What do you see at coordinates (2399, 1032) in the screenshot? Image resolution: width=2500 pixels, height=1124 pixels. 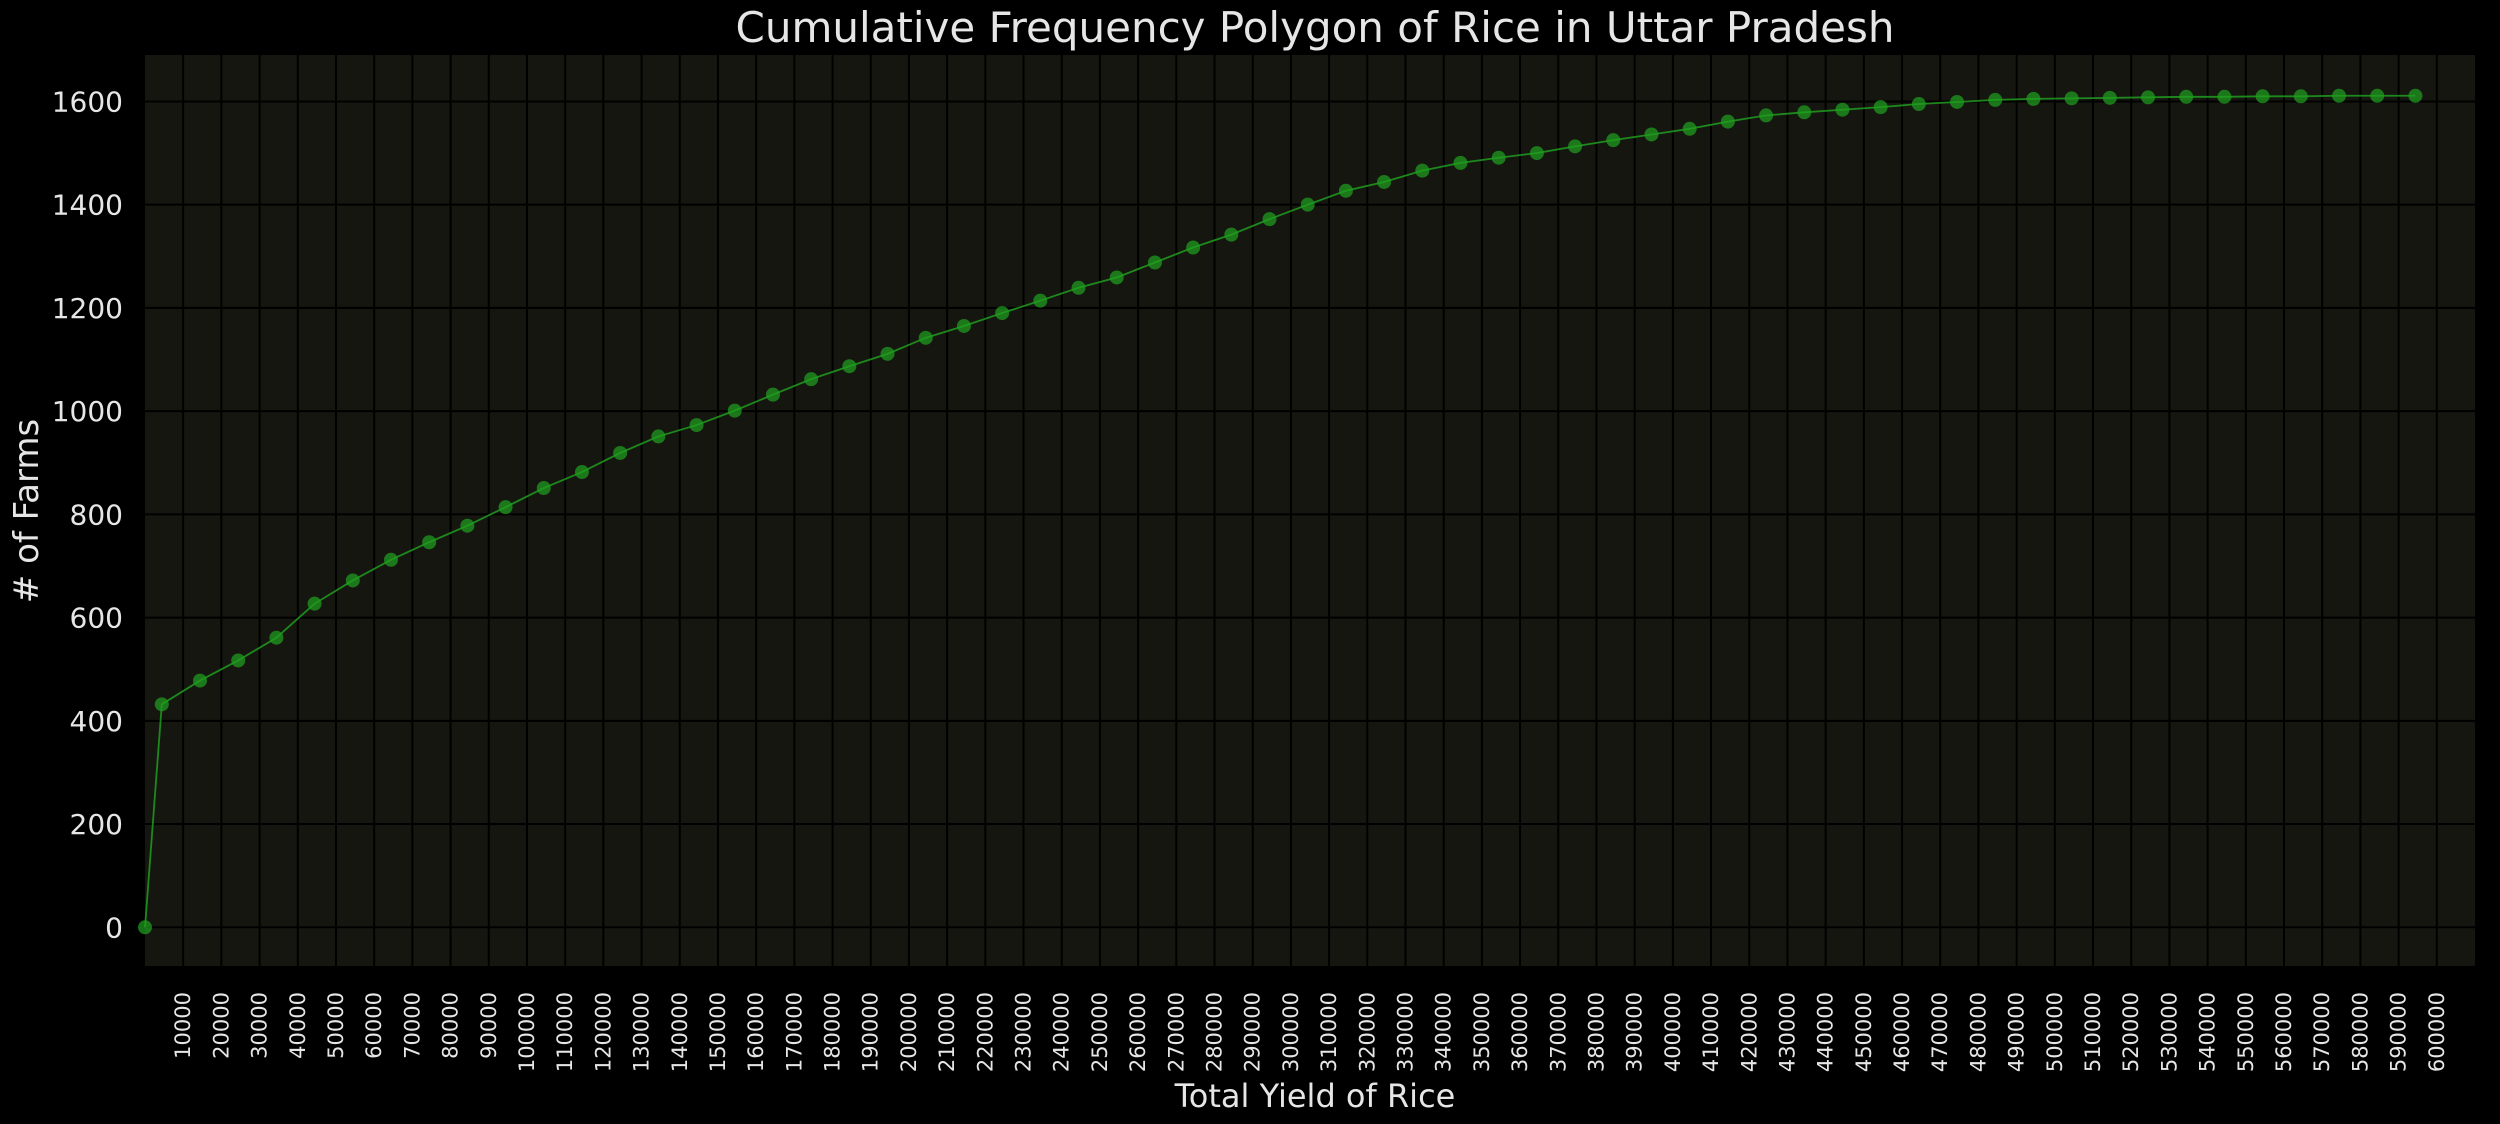 I see `x-tick-label: 590000` at bounding box center [2399, 1032].